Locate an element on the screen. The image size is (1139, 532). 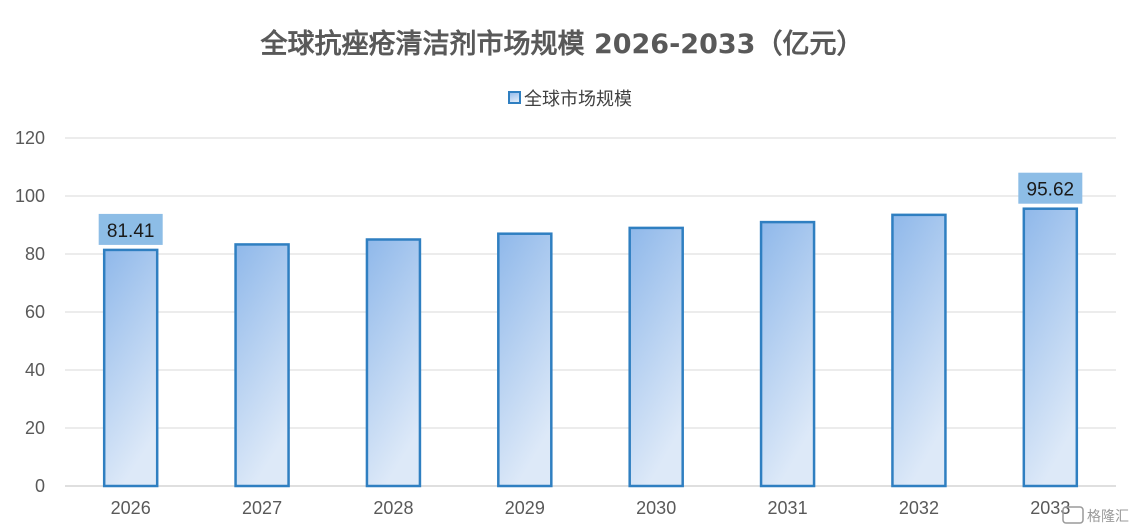
x-tick-label: 2026 is located at coordinates (131, 508).